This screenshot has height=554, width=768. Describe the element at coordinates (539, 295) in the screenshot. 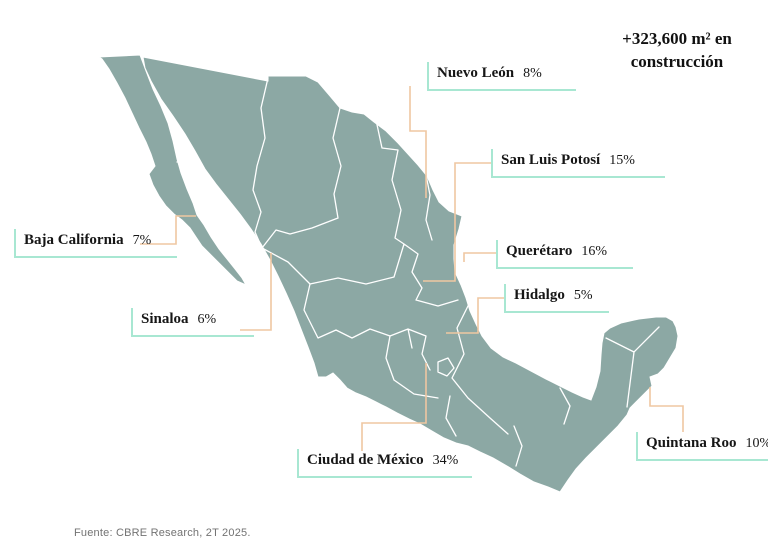

I see `state-name: Hidalgo` at that location.